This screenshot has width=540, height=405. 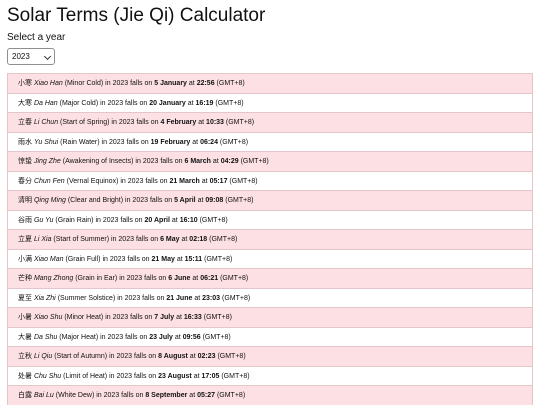 What do you see at coordinates (80, 142) in the screenshot?
I see `term-english: (Rain Water)` at bounding box center [80, 142].